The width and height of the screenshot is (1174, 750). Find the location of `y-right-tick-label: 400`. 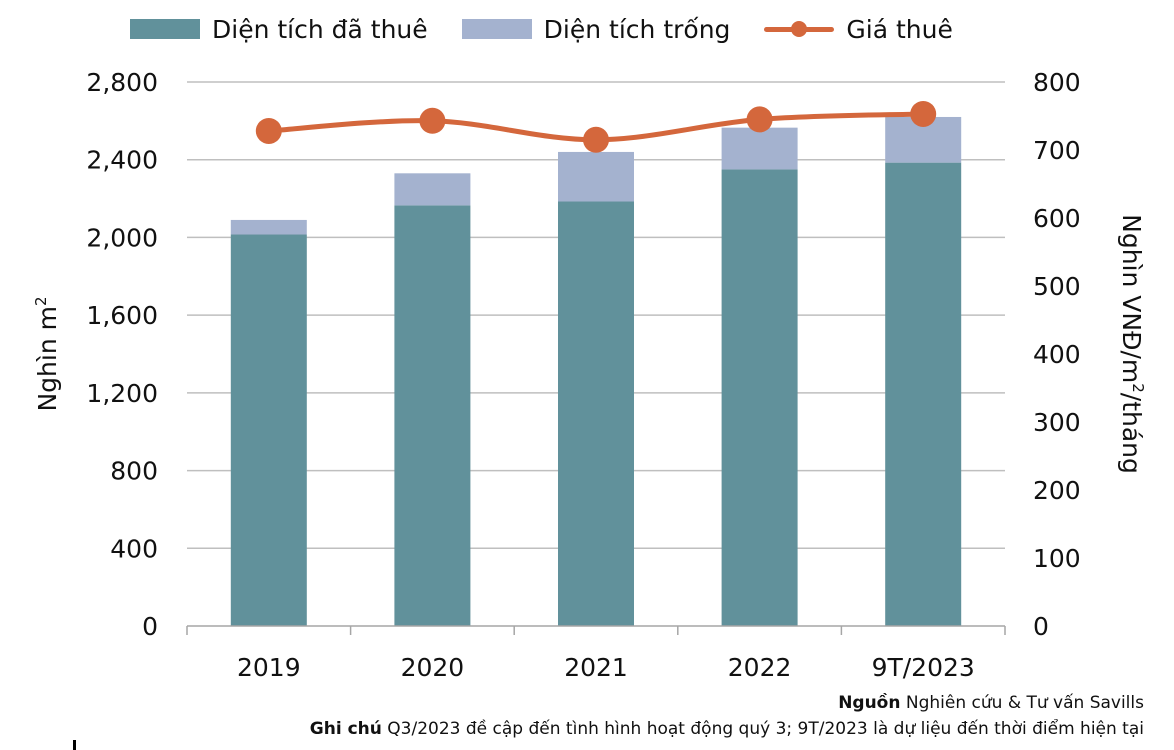

y-right-tick-label: 400 is located at coordinates (1057, 354).